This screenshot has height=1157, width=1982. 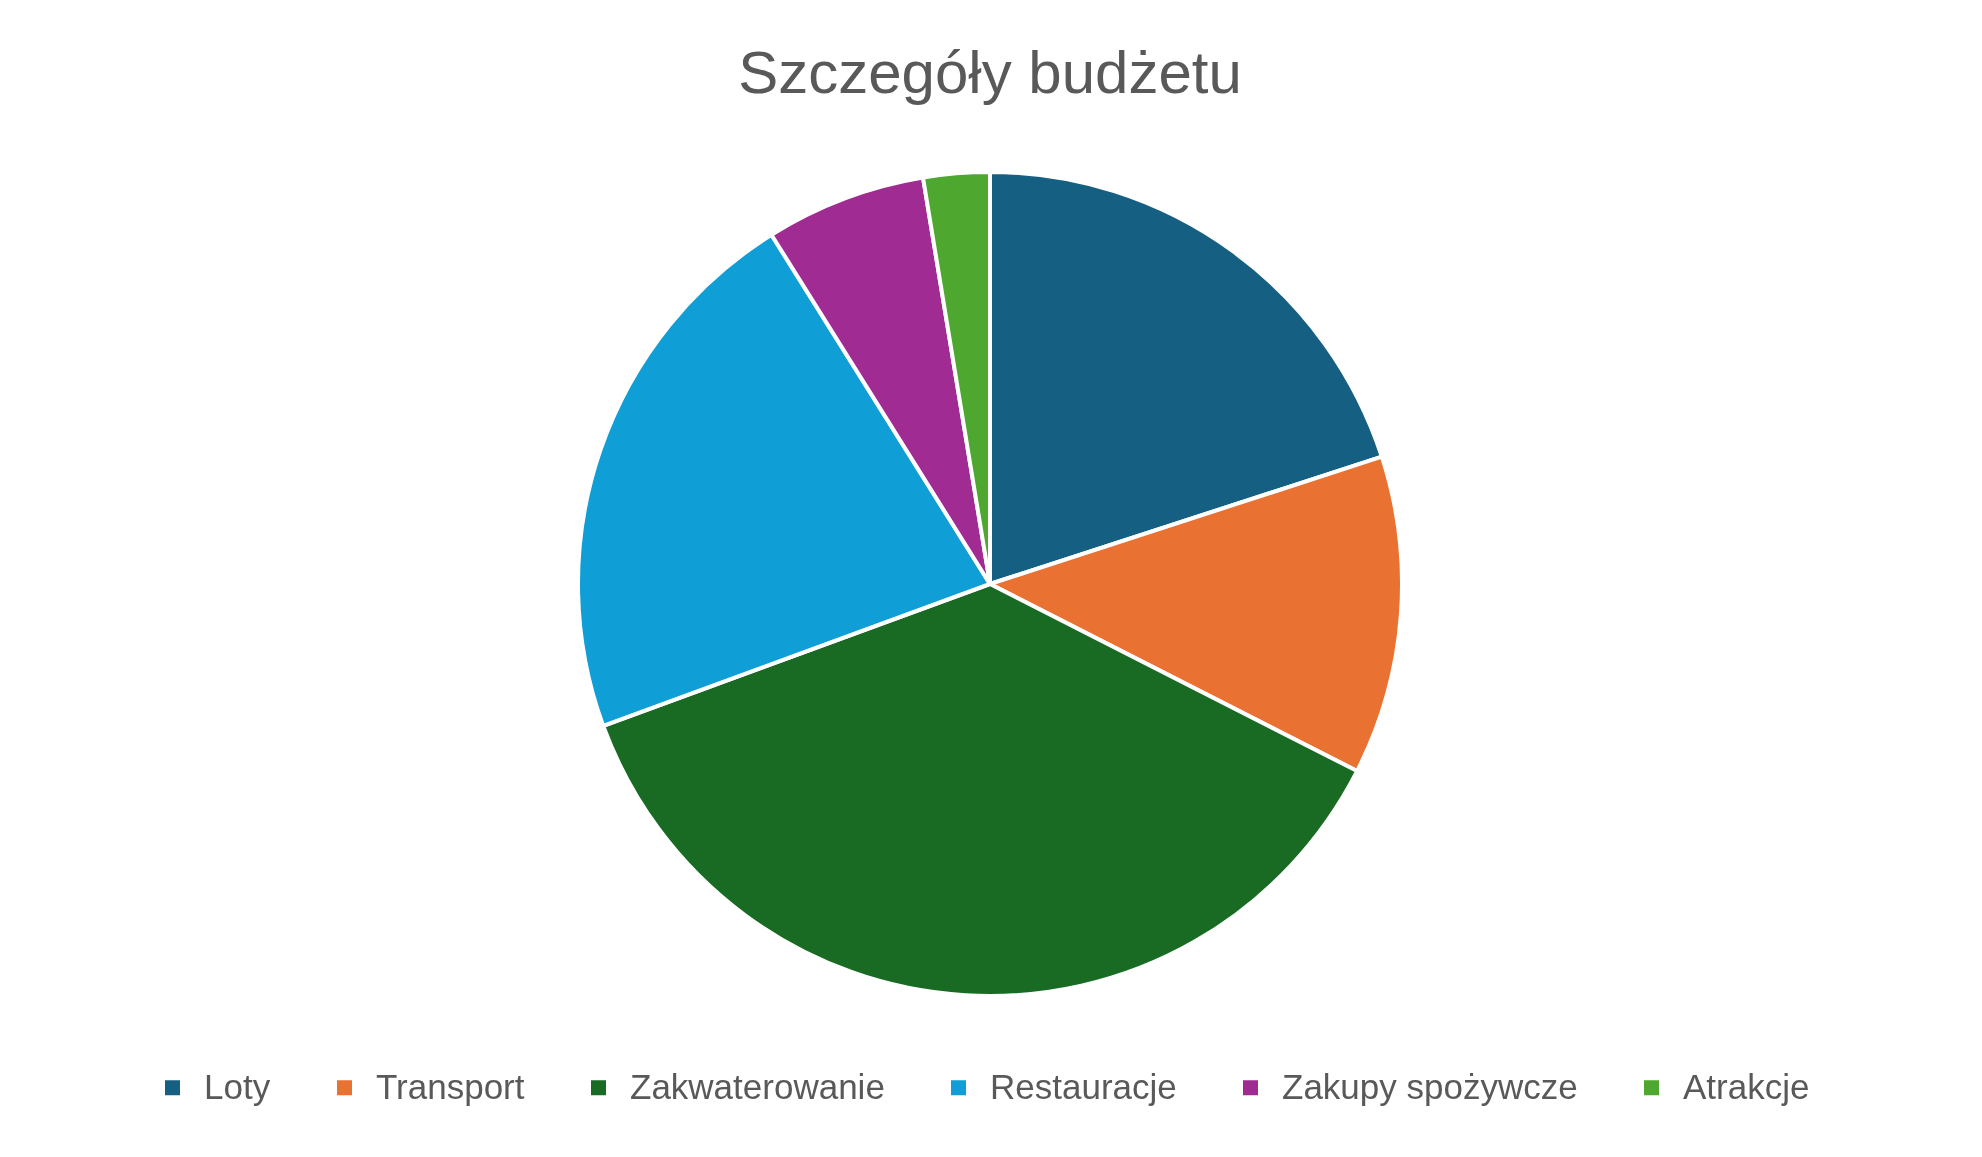 I want to click on chart-title: Szczegóły budżetu, so click(x=990, y=72).